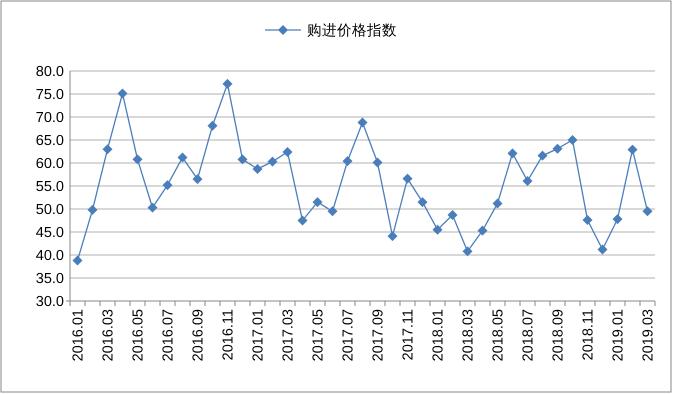  What do you see at coordinates (558, 335) in the screenshot?
I see `x-tick-label: 2018.09` at bounding box center [558, 335].